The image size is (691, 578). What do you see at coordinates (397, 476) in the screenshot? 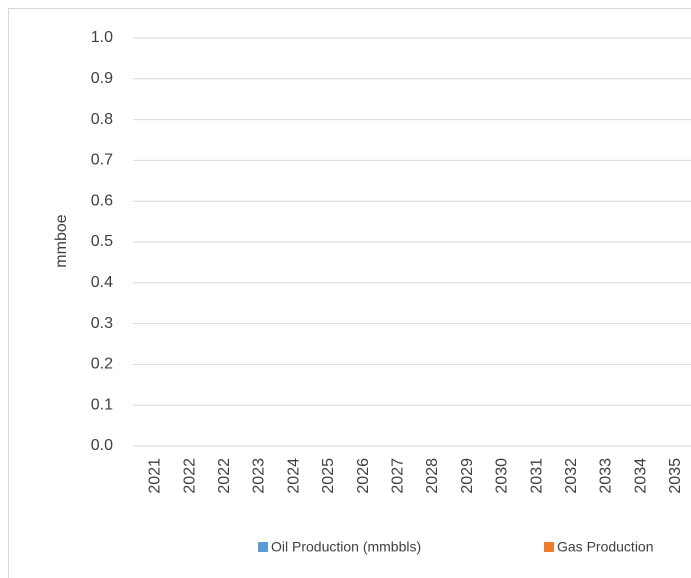
I see `x-tick-label: 2027` at bounding box center [397, 476].